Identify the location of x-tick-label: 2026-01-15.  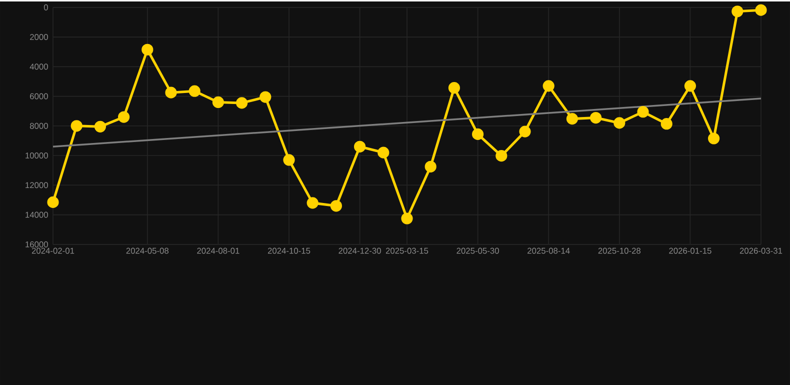
(690, 251).